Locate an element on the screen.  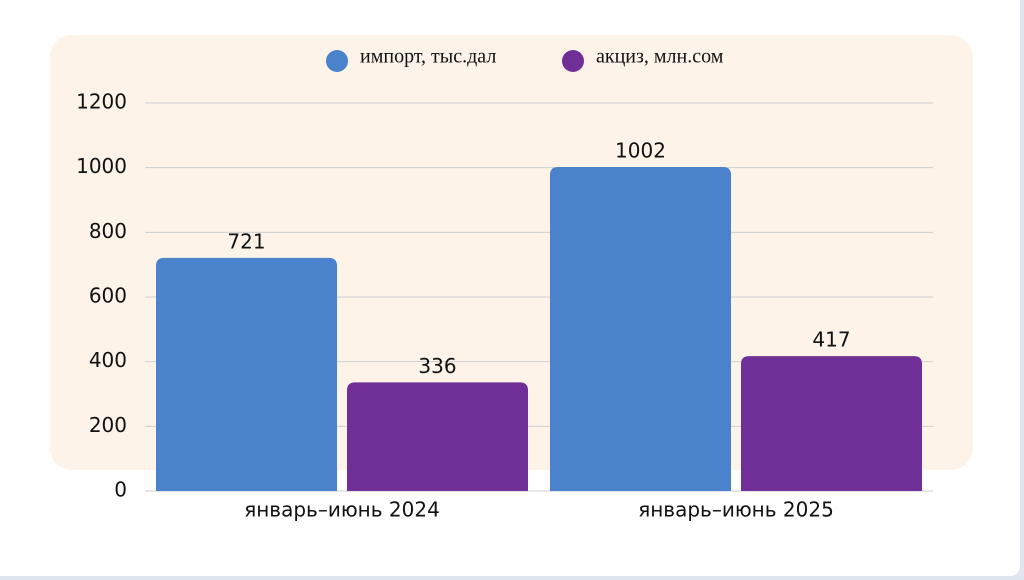
y-tick-label: 1000 is located at coordinates (101, 166).